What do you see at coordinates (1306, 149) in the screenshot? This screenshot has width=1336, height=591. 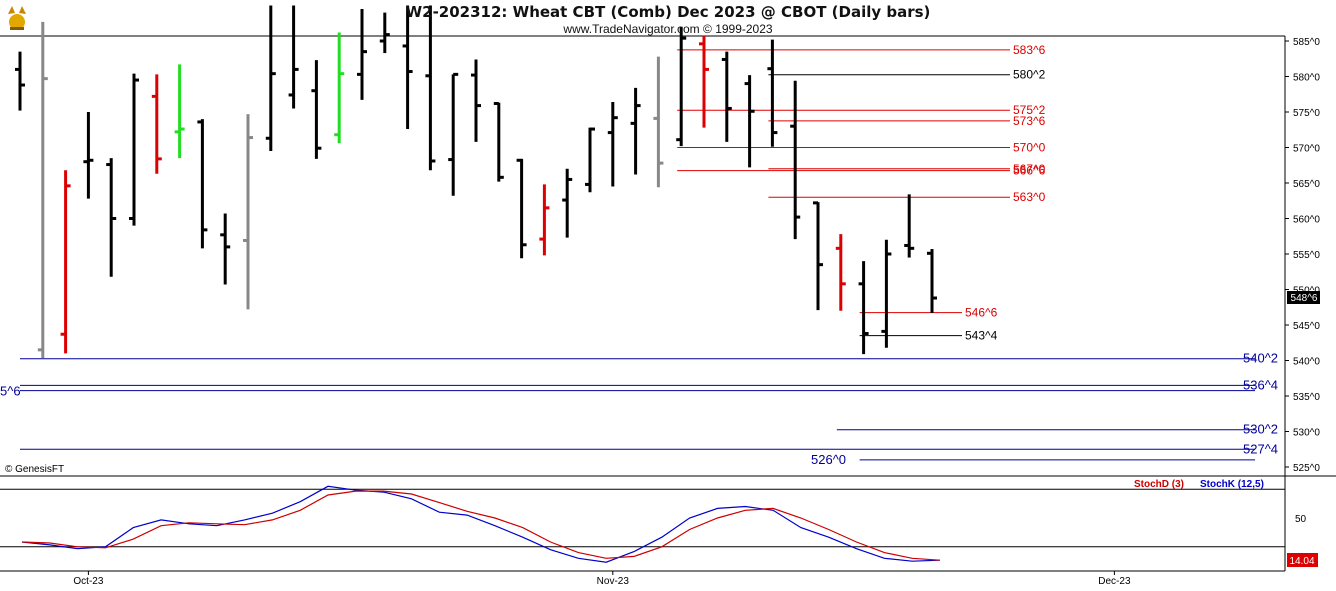 I see `price-tick-label: 570^0` at bounding box center [1306, 149].